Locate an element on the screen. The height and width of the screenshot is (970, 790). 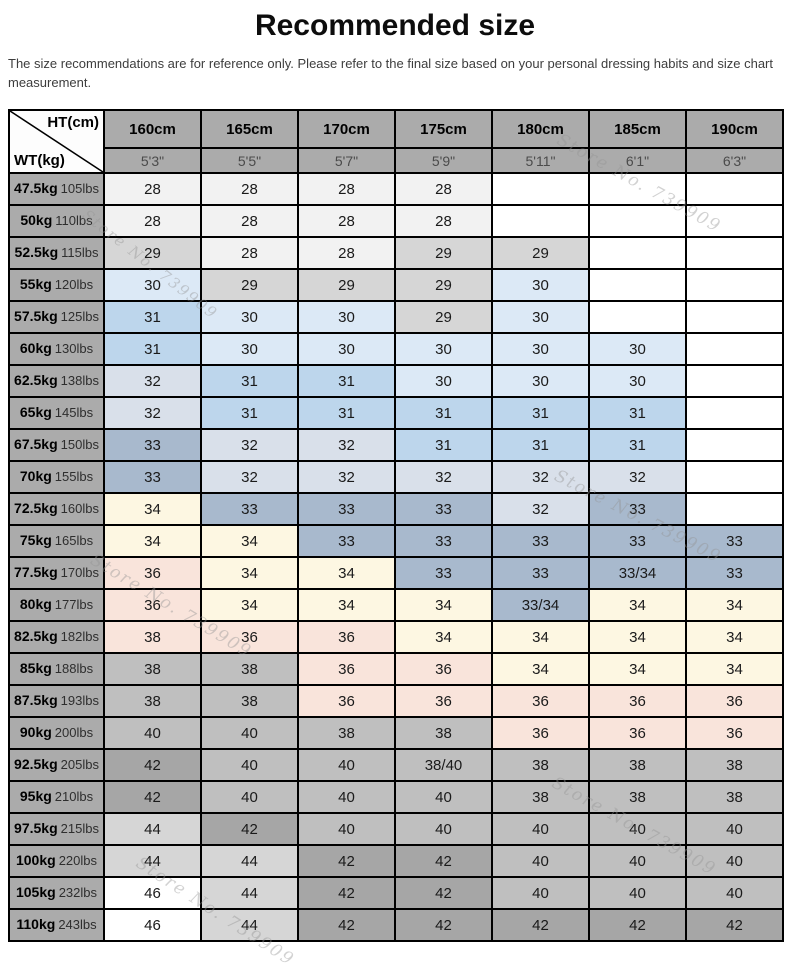
size-cell: 38/40 is located at coordinates (444, 766).